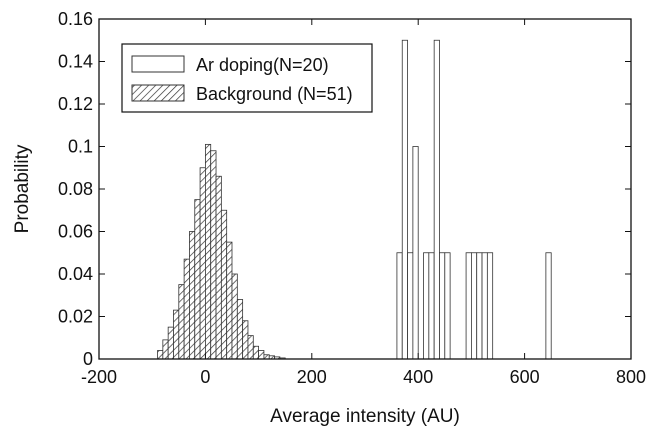 This screenshot has width=656, height=437. Describe the element at coordinates (75, 189) in the screenshot. I see `y-tick-label: 0.08` at that location.